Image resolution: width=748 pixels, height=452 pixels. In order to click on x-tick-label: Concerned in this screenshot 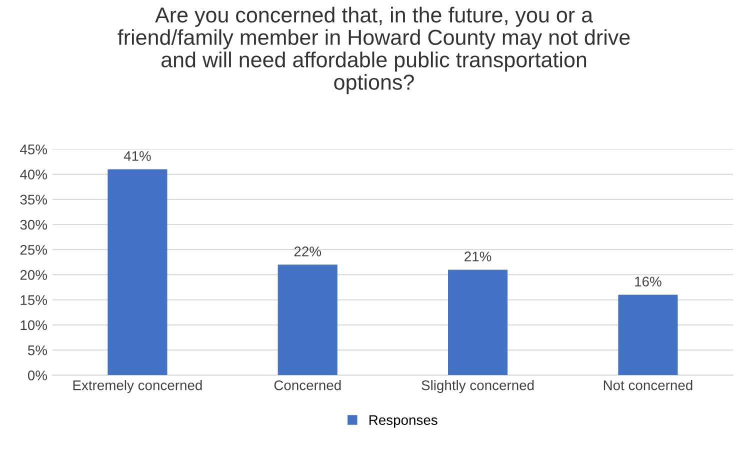, I will do `click(307, 385)`.